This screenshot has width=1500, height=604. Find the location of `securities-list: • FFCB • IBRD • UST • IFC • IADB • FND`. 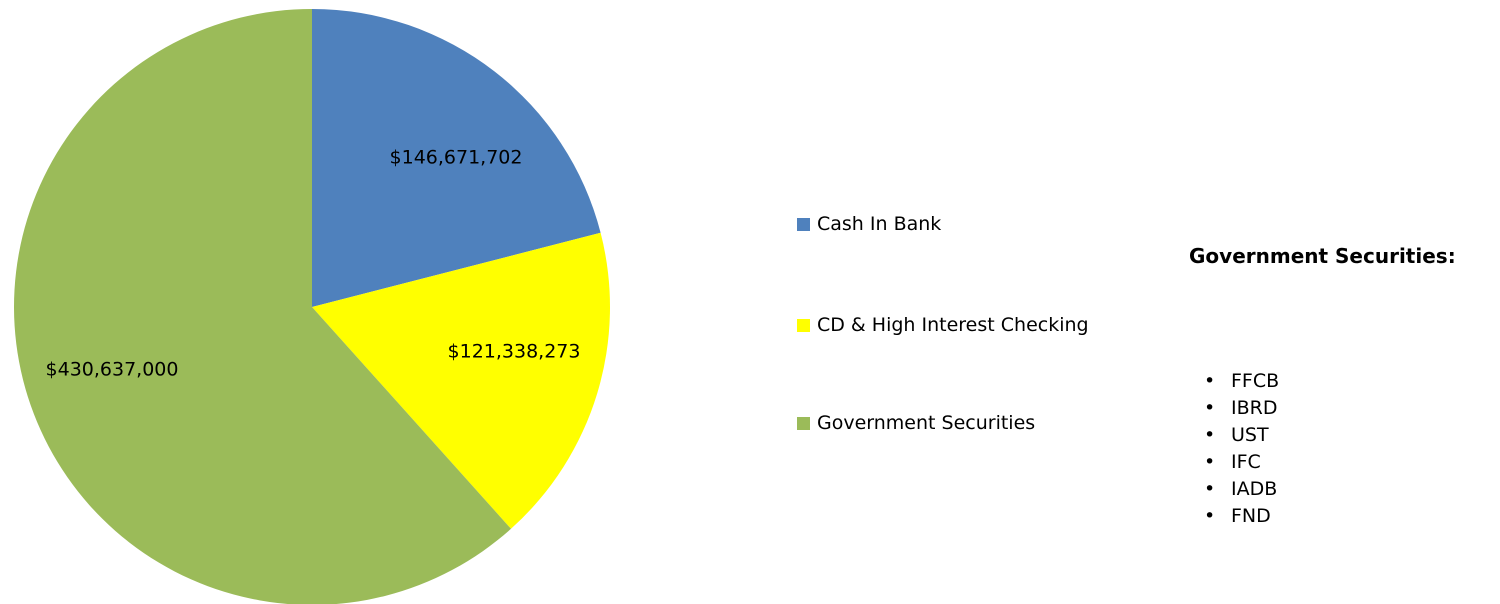

securities-list: • FFCB • IBRD • UST • IFC • IADB • FND is located at coordinates (1234, 449).